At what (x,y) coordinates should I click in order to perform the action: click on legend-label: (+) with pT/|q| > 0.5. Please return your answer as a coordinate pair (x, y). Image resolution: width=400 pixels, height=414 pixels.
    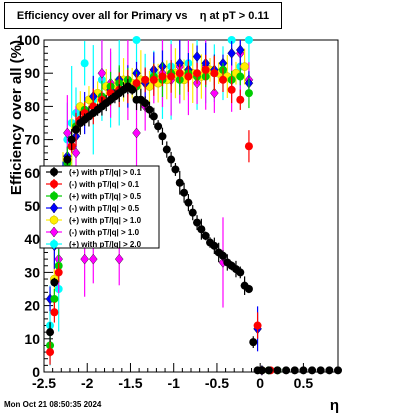
    Looking at the image, I should click on (105, 196).